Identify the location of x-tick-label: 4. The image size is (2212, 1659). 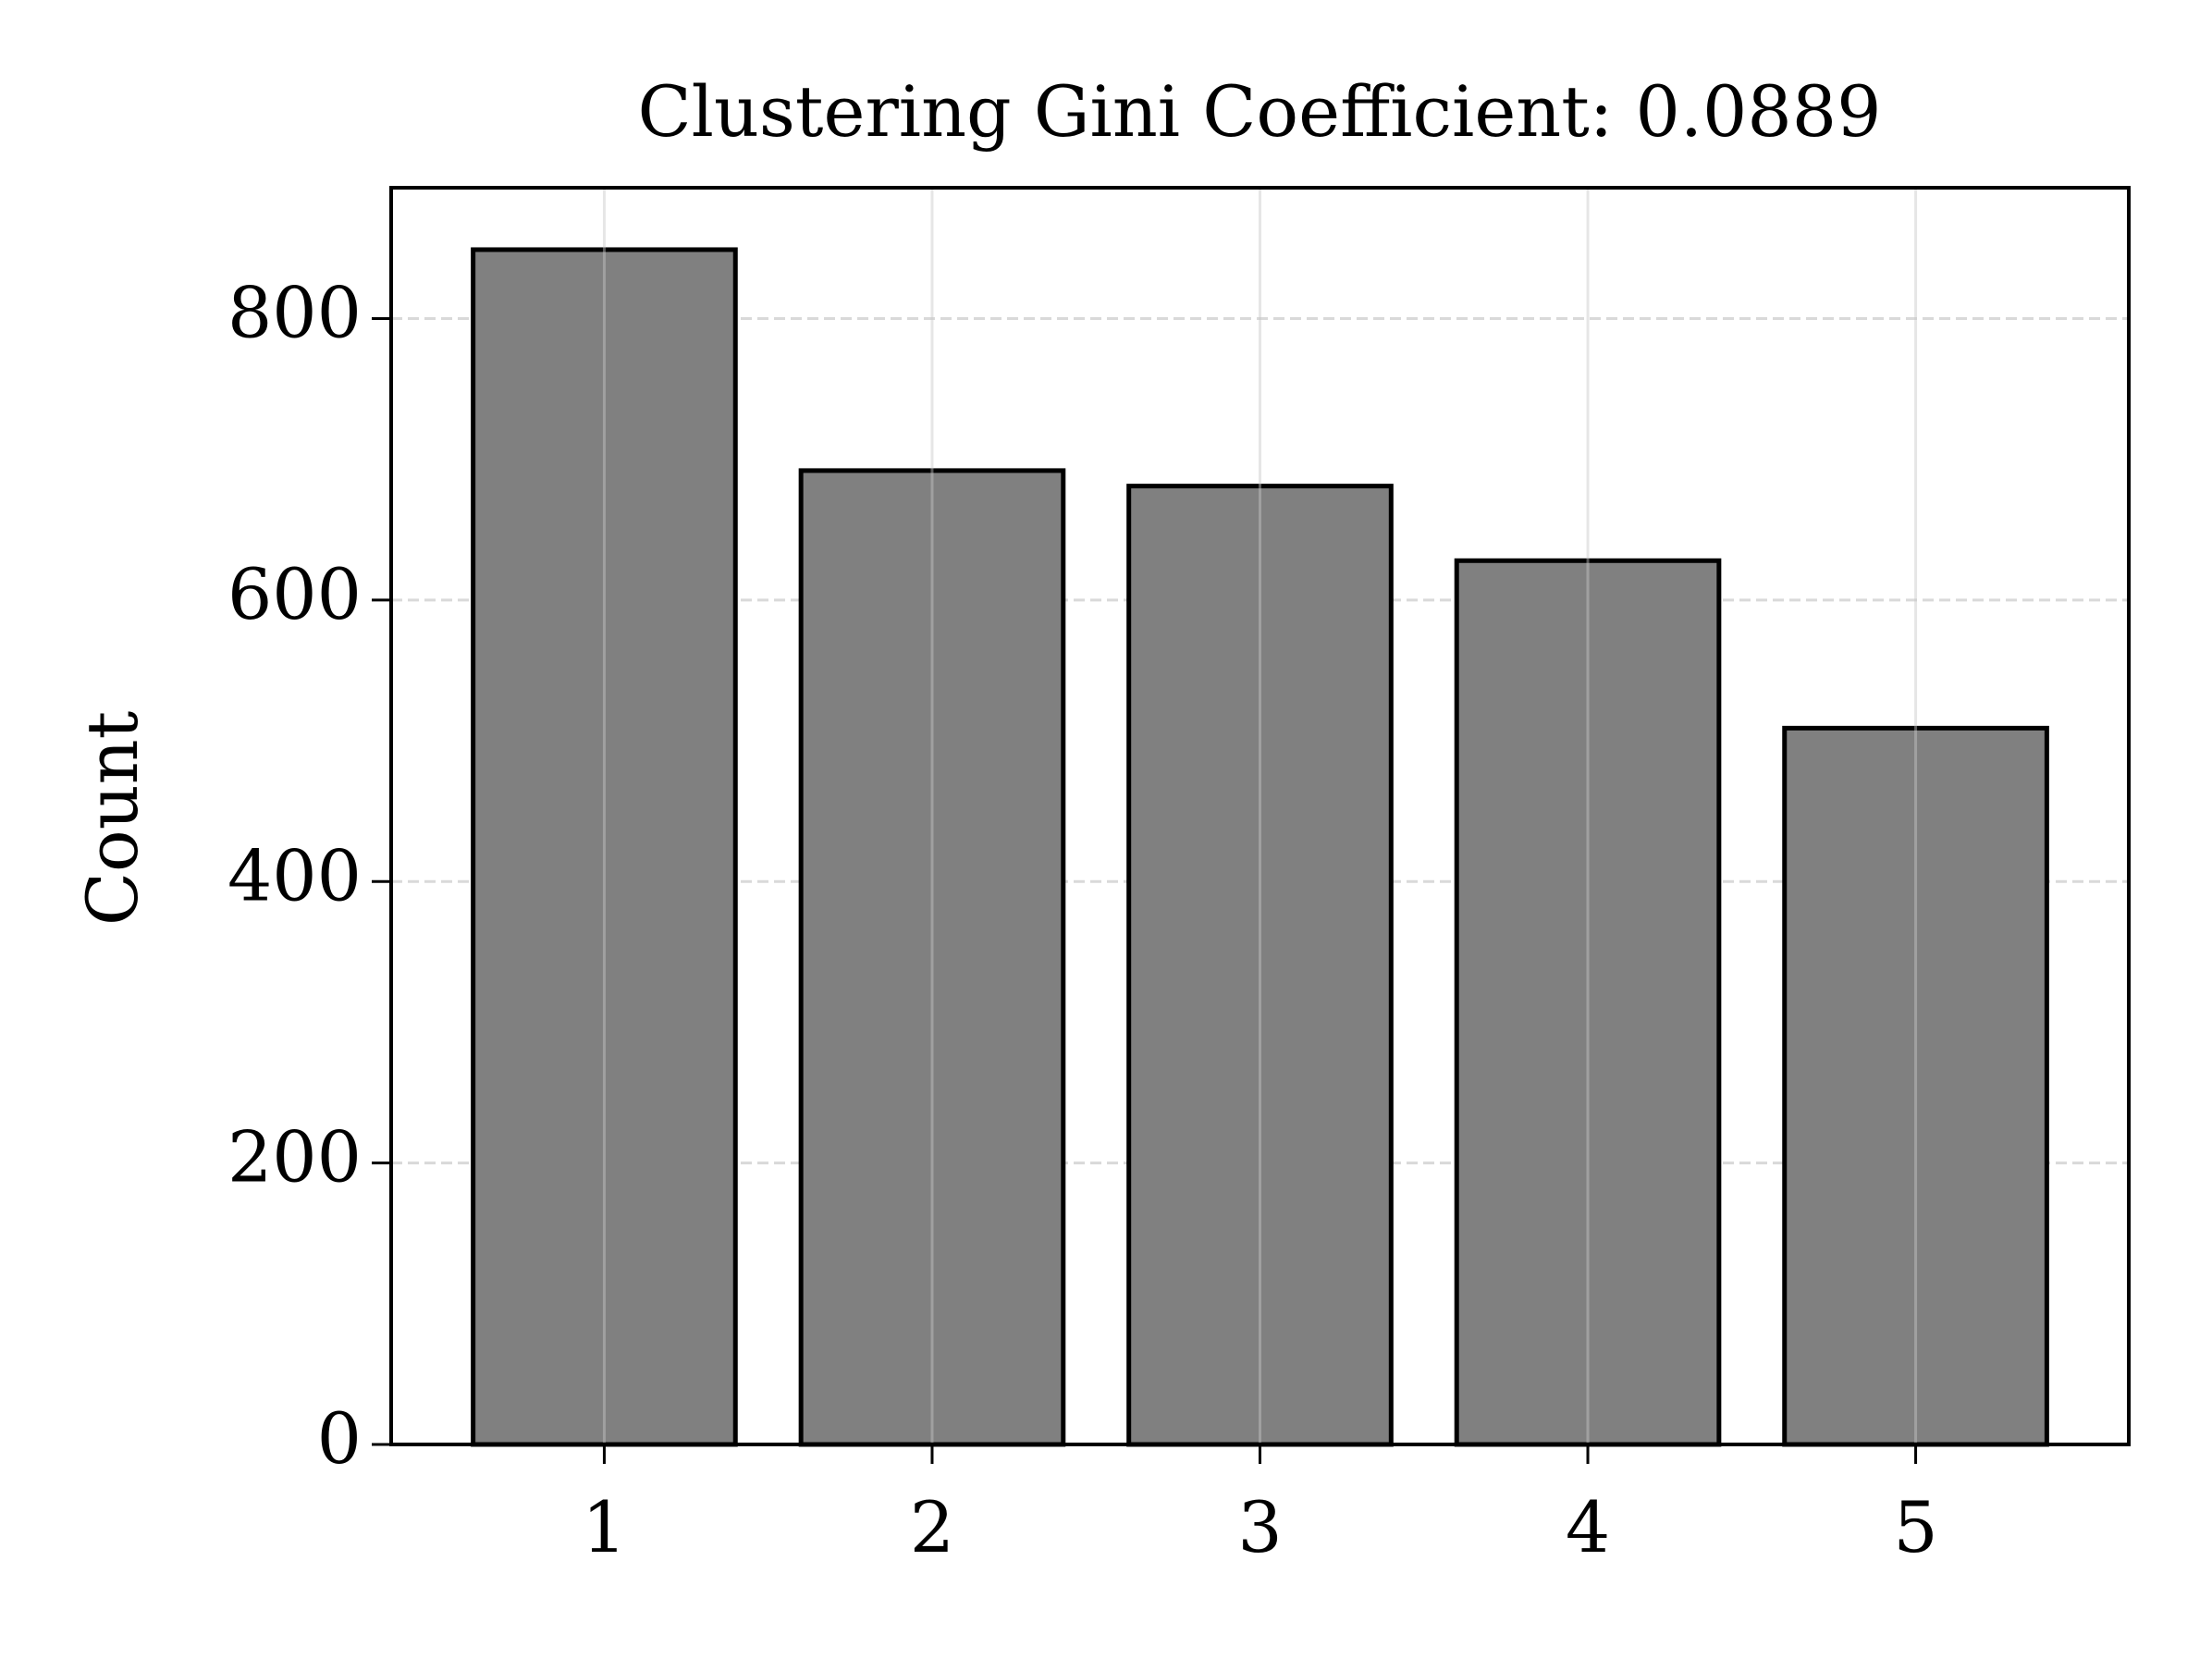
(1588, 1527).